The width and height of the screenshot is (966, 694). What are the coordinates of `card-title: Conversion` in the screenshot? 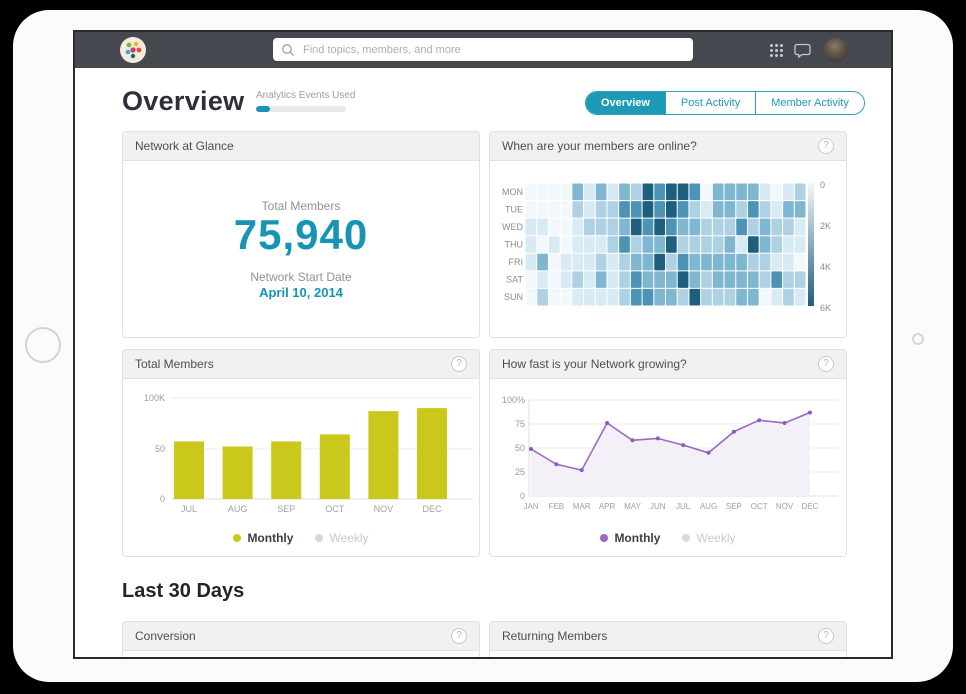 It's located at (165, 636).